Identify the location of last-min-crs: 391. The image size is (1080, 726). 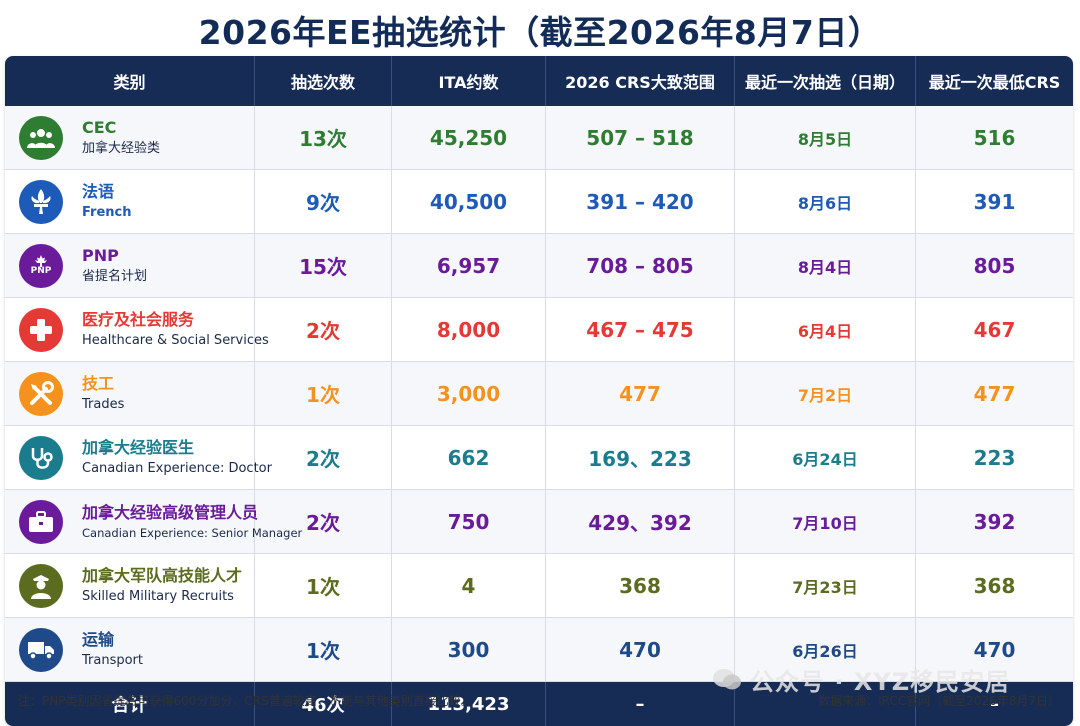
(994, 201).